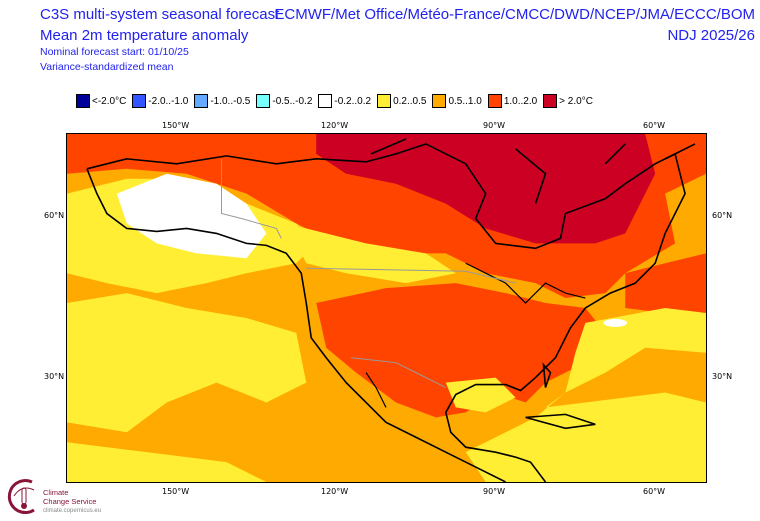 This screenshot has width=760, height=521. I want to click on legend-label: > 2.0°C, so click(576, 101).